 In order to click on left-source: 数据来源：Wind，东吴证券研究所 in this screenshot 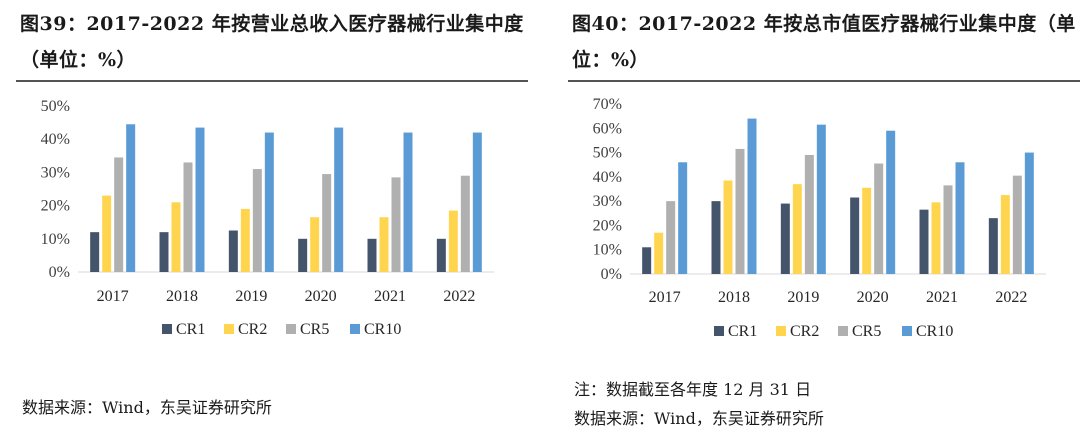, I will do `click(147, 407)`.